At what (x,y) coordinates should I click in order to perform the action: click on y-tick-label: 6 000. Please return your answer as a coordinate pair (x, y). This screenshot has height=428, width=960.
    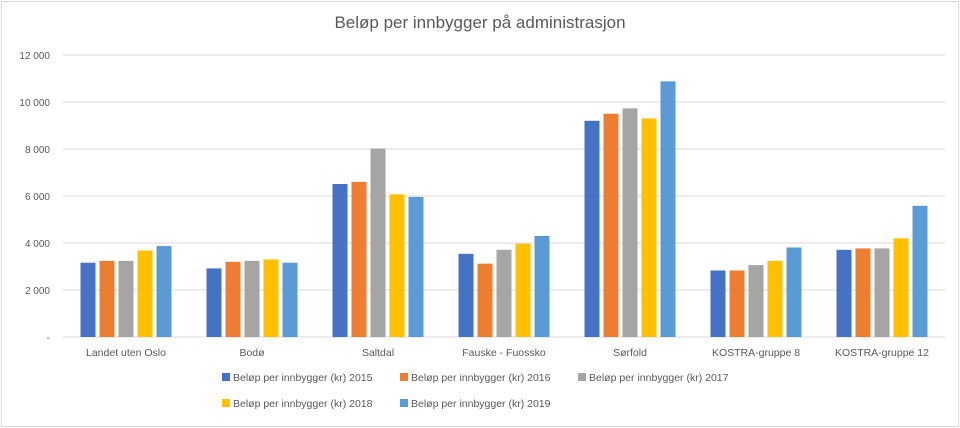
    Looking at the image, I should click on (37, 197).